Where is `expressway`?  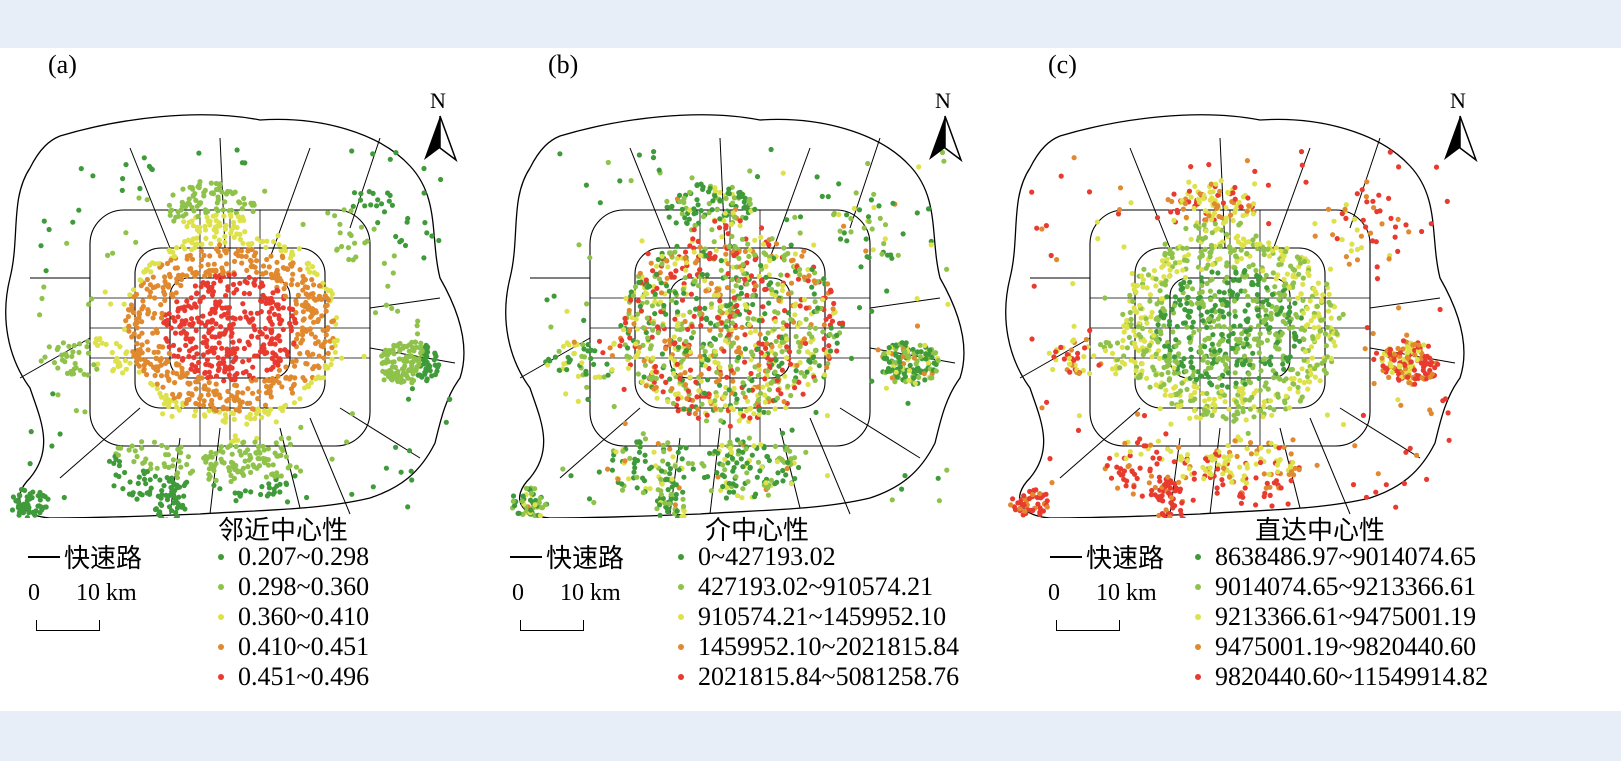 expressway is located at coordinates (830, 466).